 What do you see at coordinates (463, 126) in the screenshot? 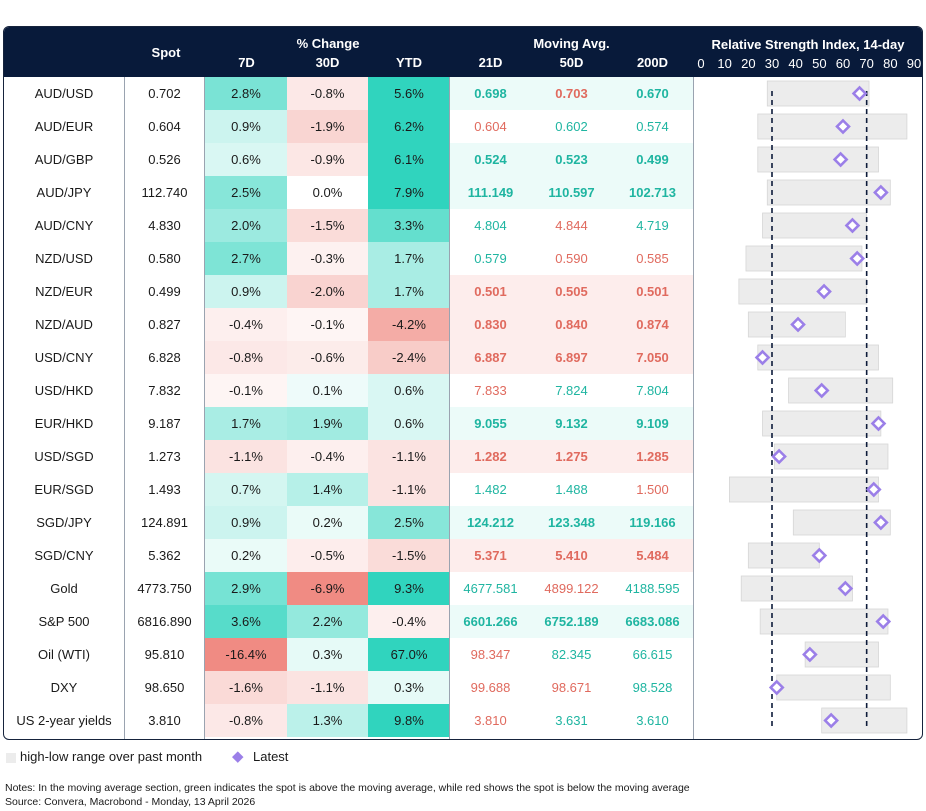
I see `table-row: AUD/EUR 0.604 0.9% -1.9% 6.2% 0.604 0.602 0.574` at bounding box center [463, 126].